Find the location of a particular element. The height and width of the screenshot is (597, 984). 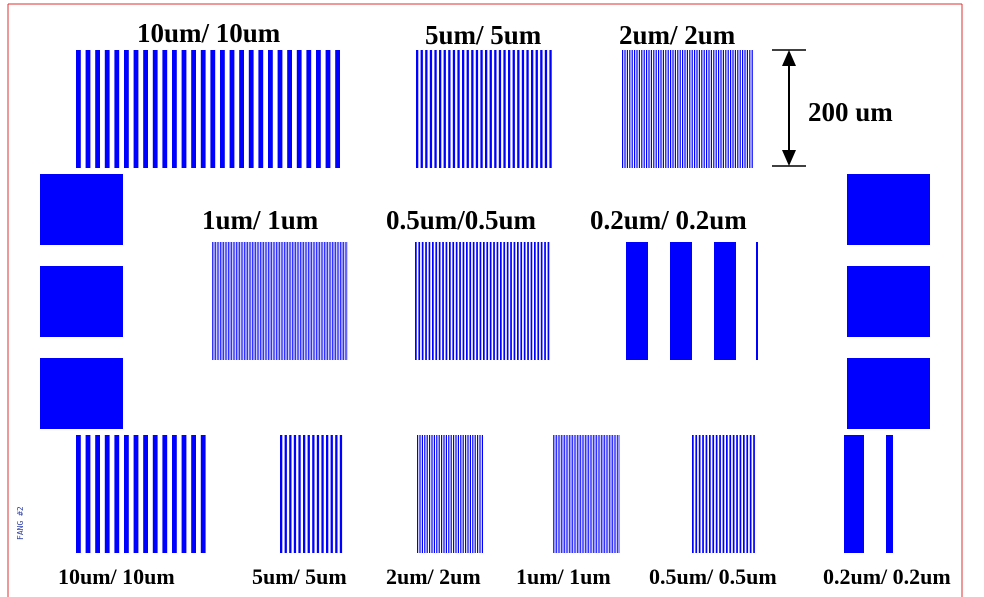

label-mid-0.5um: 0.5um/0.5um is located at coordinates (461, 220).